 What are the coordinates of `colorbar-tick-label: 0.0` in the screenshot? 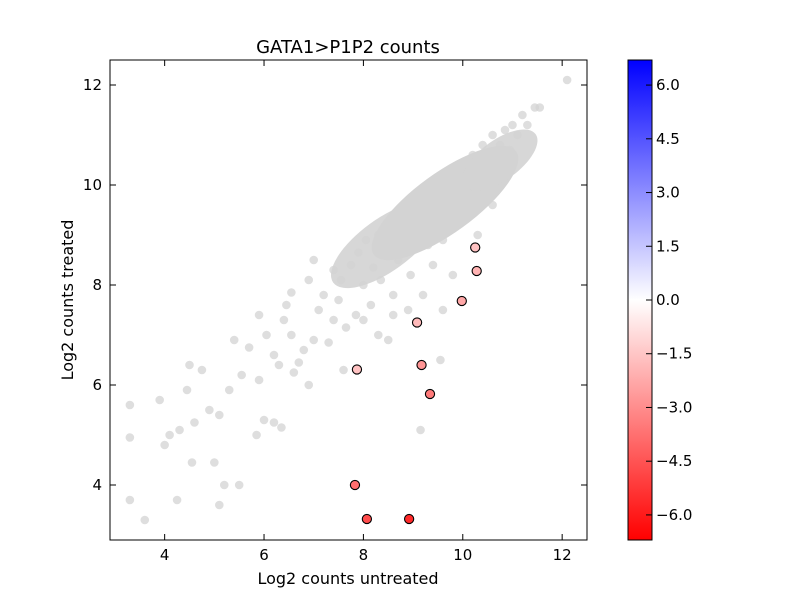 It's located at (668, 300).